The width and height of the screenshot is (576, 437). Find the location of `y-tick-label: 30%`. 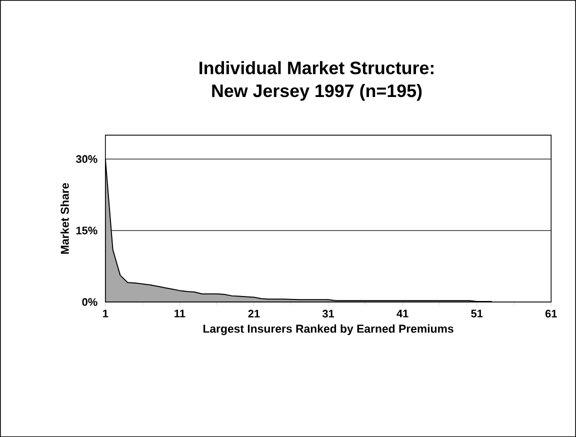

y-tick-label: 30% is located at coordinates (87, 159).